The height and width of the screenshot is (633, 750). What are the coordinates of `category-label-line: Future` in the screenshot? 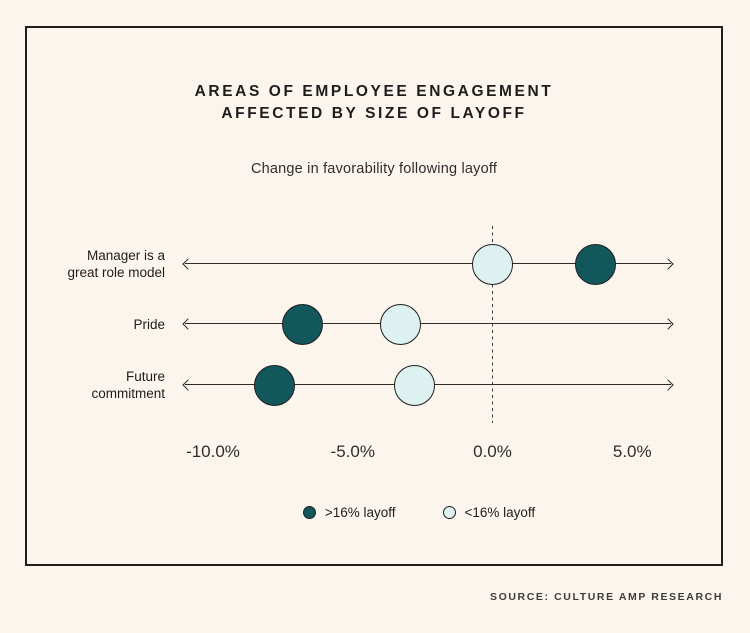 It's located at (145, 376).